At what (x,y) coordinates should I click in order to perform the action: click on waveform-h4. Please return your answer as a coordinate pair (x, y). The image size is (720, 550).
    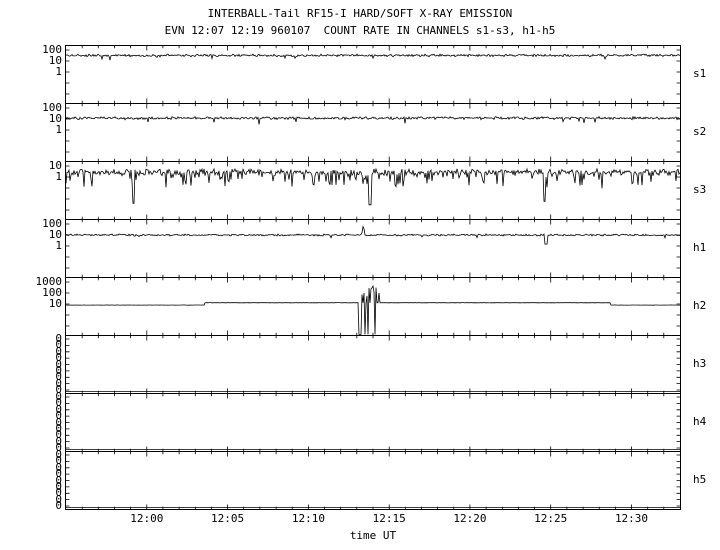
    Looking at the image, I should click on (373, 422).